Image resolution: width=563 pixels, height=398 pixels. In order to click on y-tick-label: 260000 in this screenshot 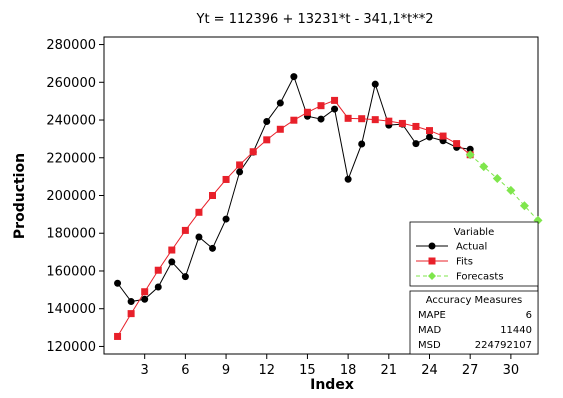, I will do `click(71, 83)`.